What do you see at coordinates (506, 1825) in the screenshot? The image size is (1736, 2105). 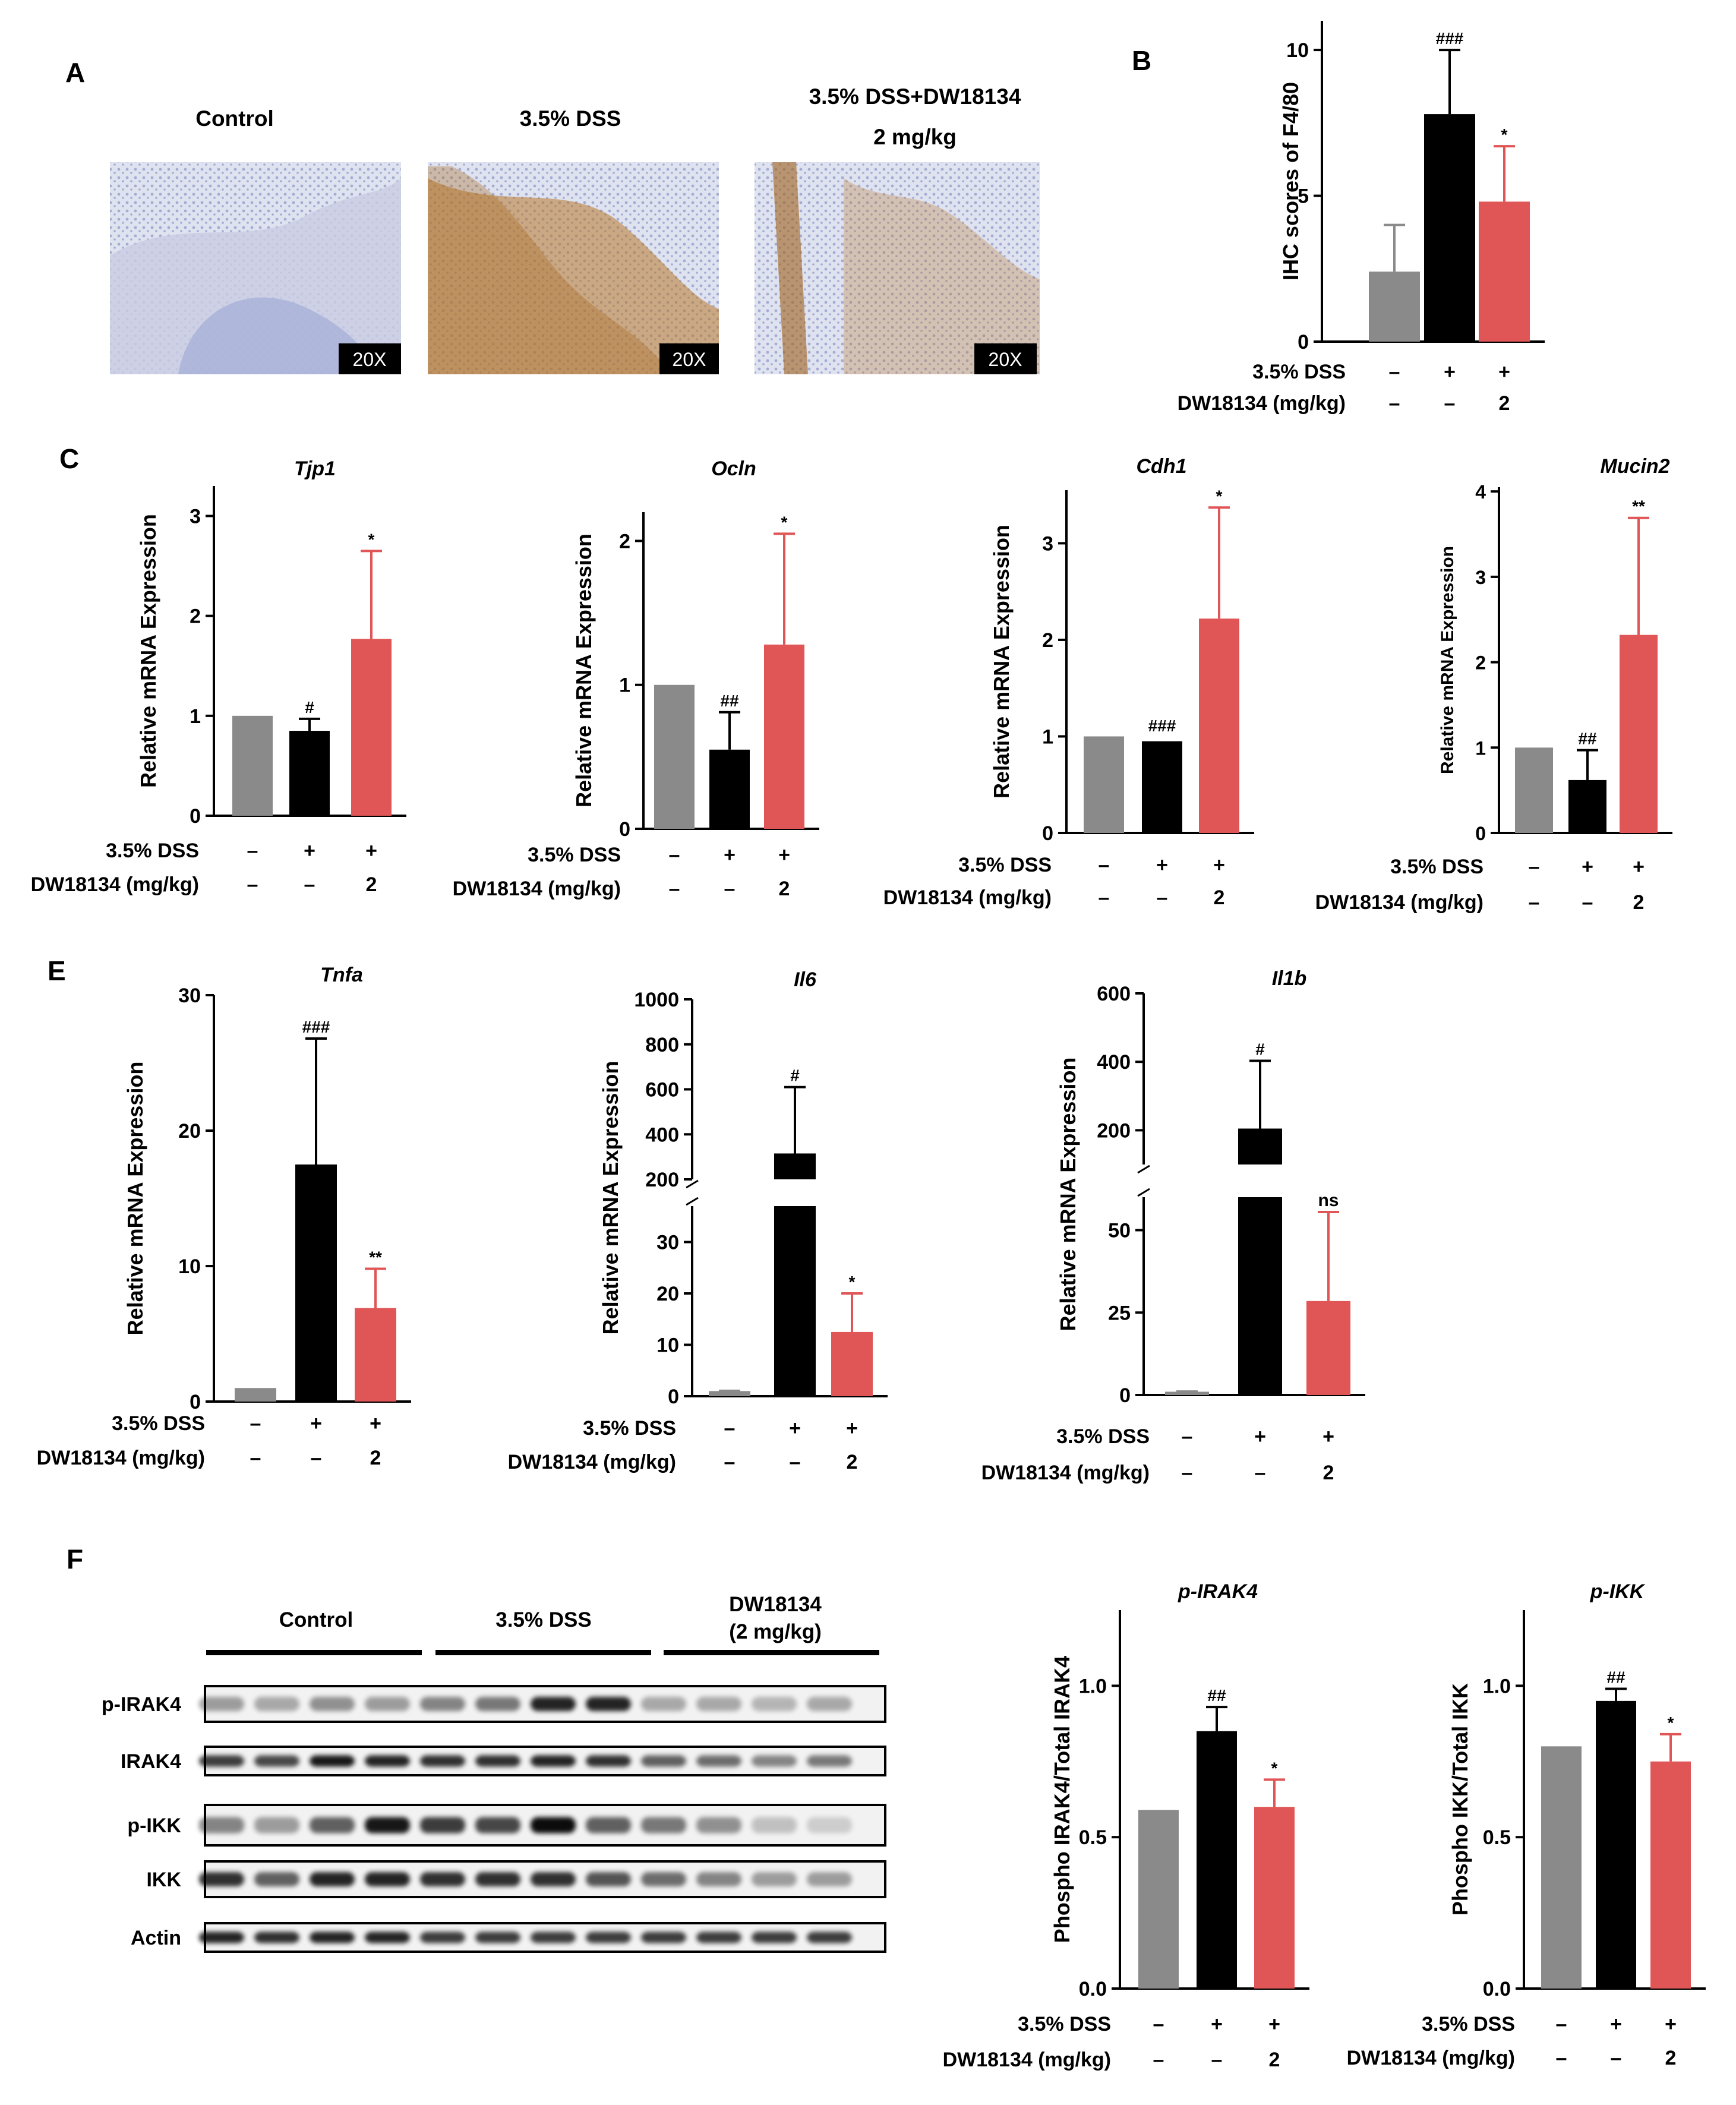 I see `blot-row-p-ikk: p-IKK` at bounding box center [506, 1825].